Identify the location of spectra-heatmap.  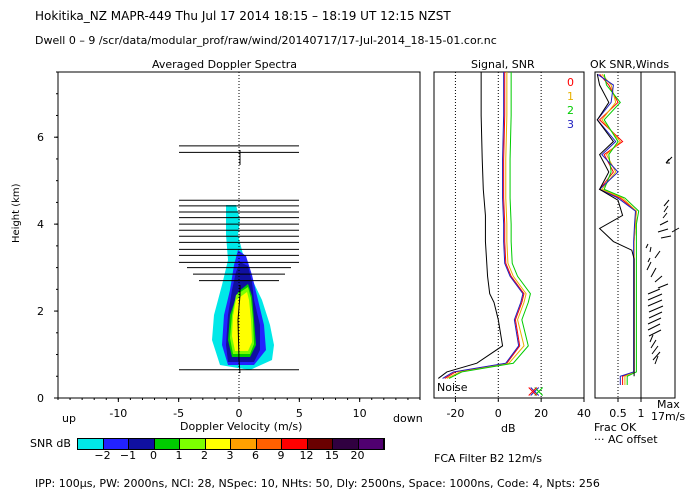
(243, 287).